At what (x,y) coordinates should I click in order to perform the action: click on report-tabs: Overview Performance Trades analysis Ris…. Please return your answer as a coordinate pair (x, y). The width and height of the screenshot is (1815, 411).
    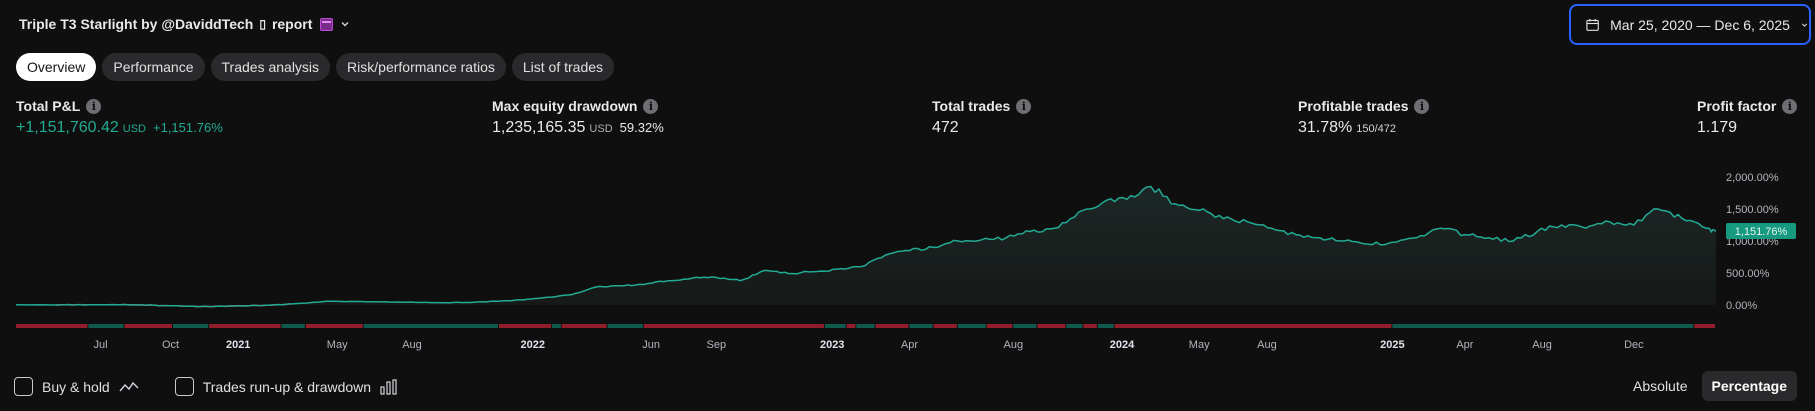
    Looking at the image, I should click on (315, 67).